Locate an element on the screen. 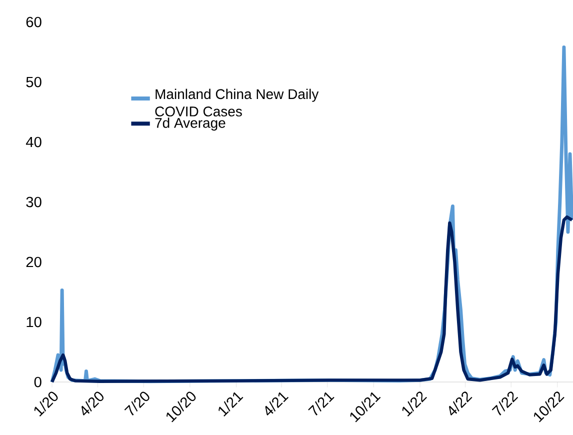 This screenshot has width=573, height=435. y-tick-label: 0 is located at coordinates (38, 382).